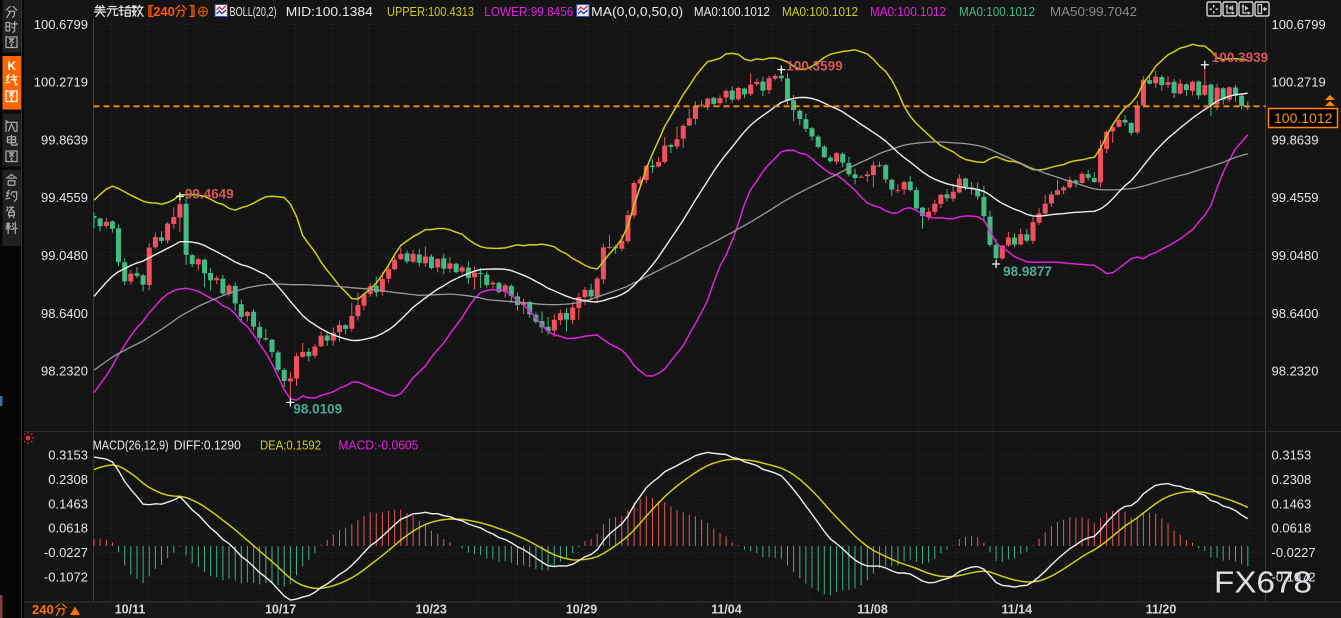  Describe the element at coordinates (378, 446) in the screenshot. I see `svg-text: MACD:-0.0605` at that location.